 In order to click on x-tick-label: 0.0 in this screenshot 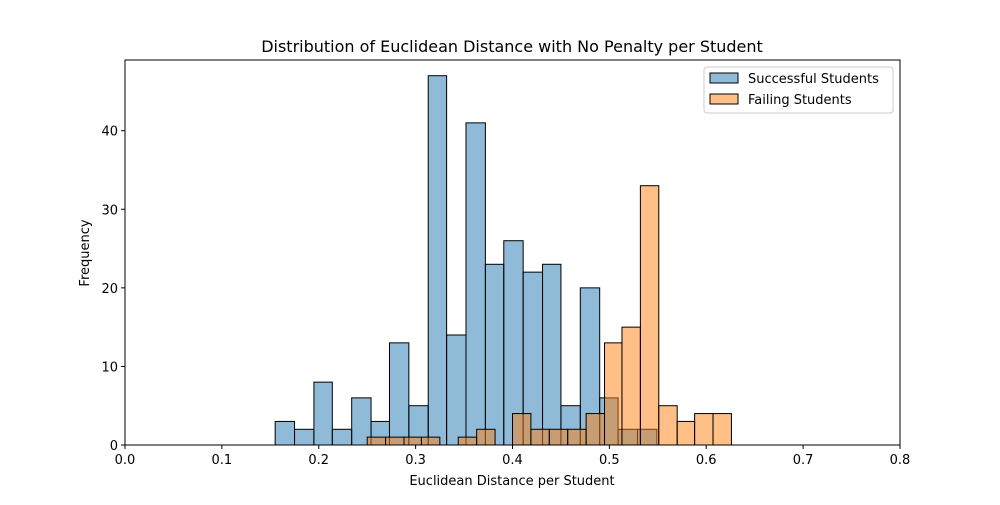, I will do `click(125, 460)`.